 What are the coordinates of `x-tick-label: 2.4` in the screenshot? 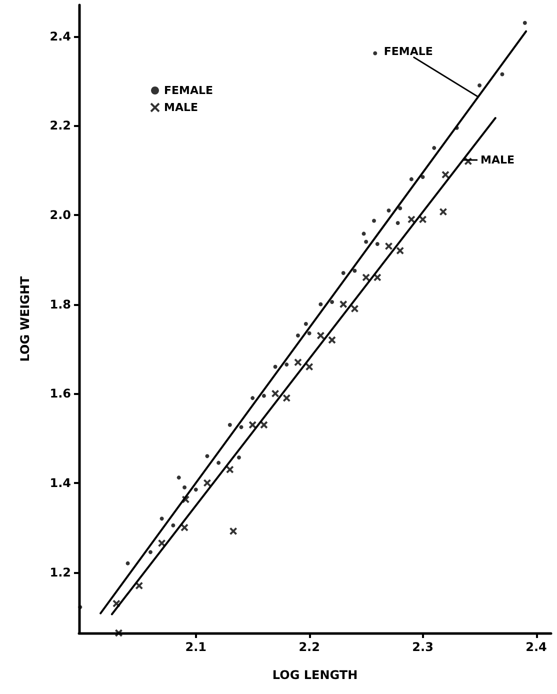 It's located at (536, 647).